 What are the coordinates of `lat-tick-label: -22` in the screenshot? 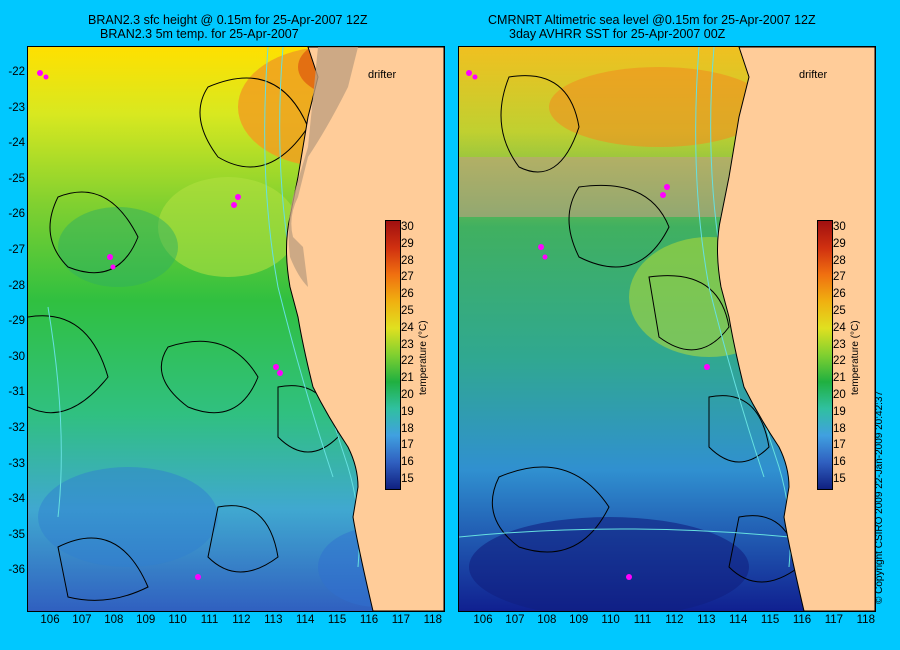 It's located at (16, 72).